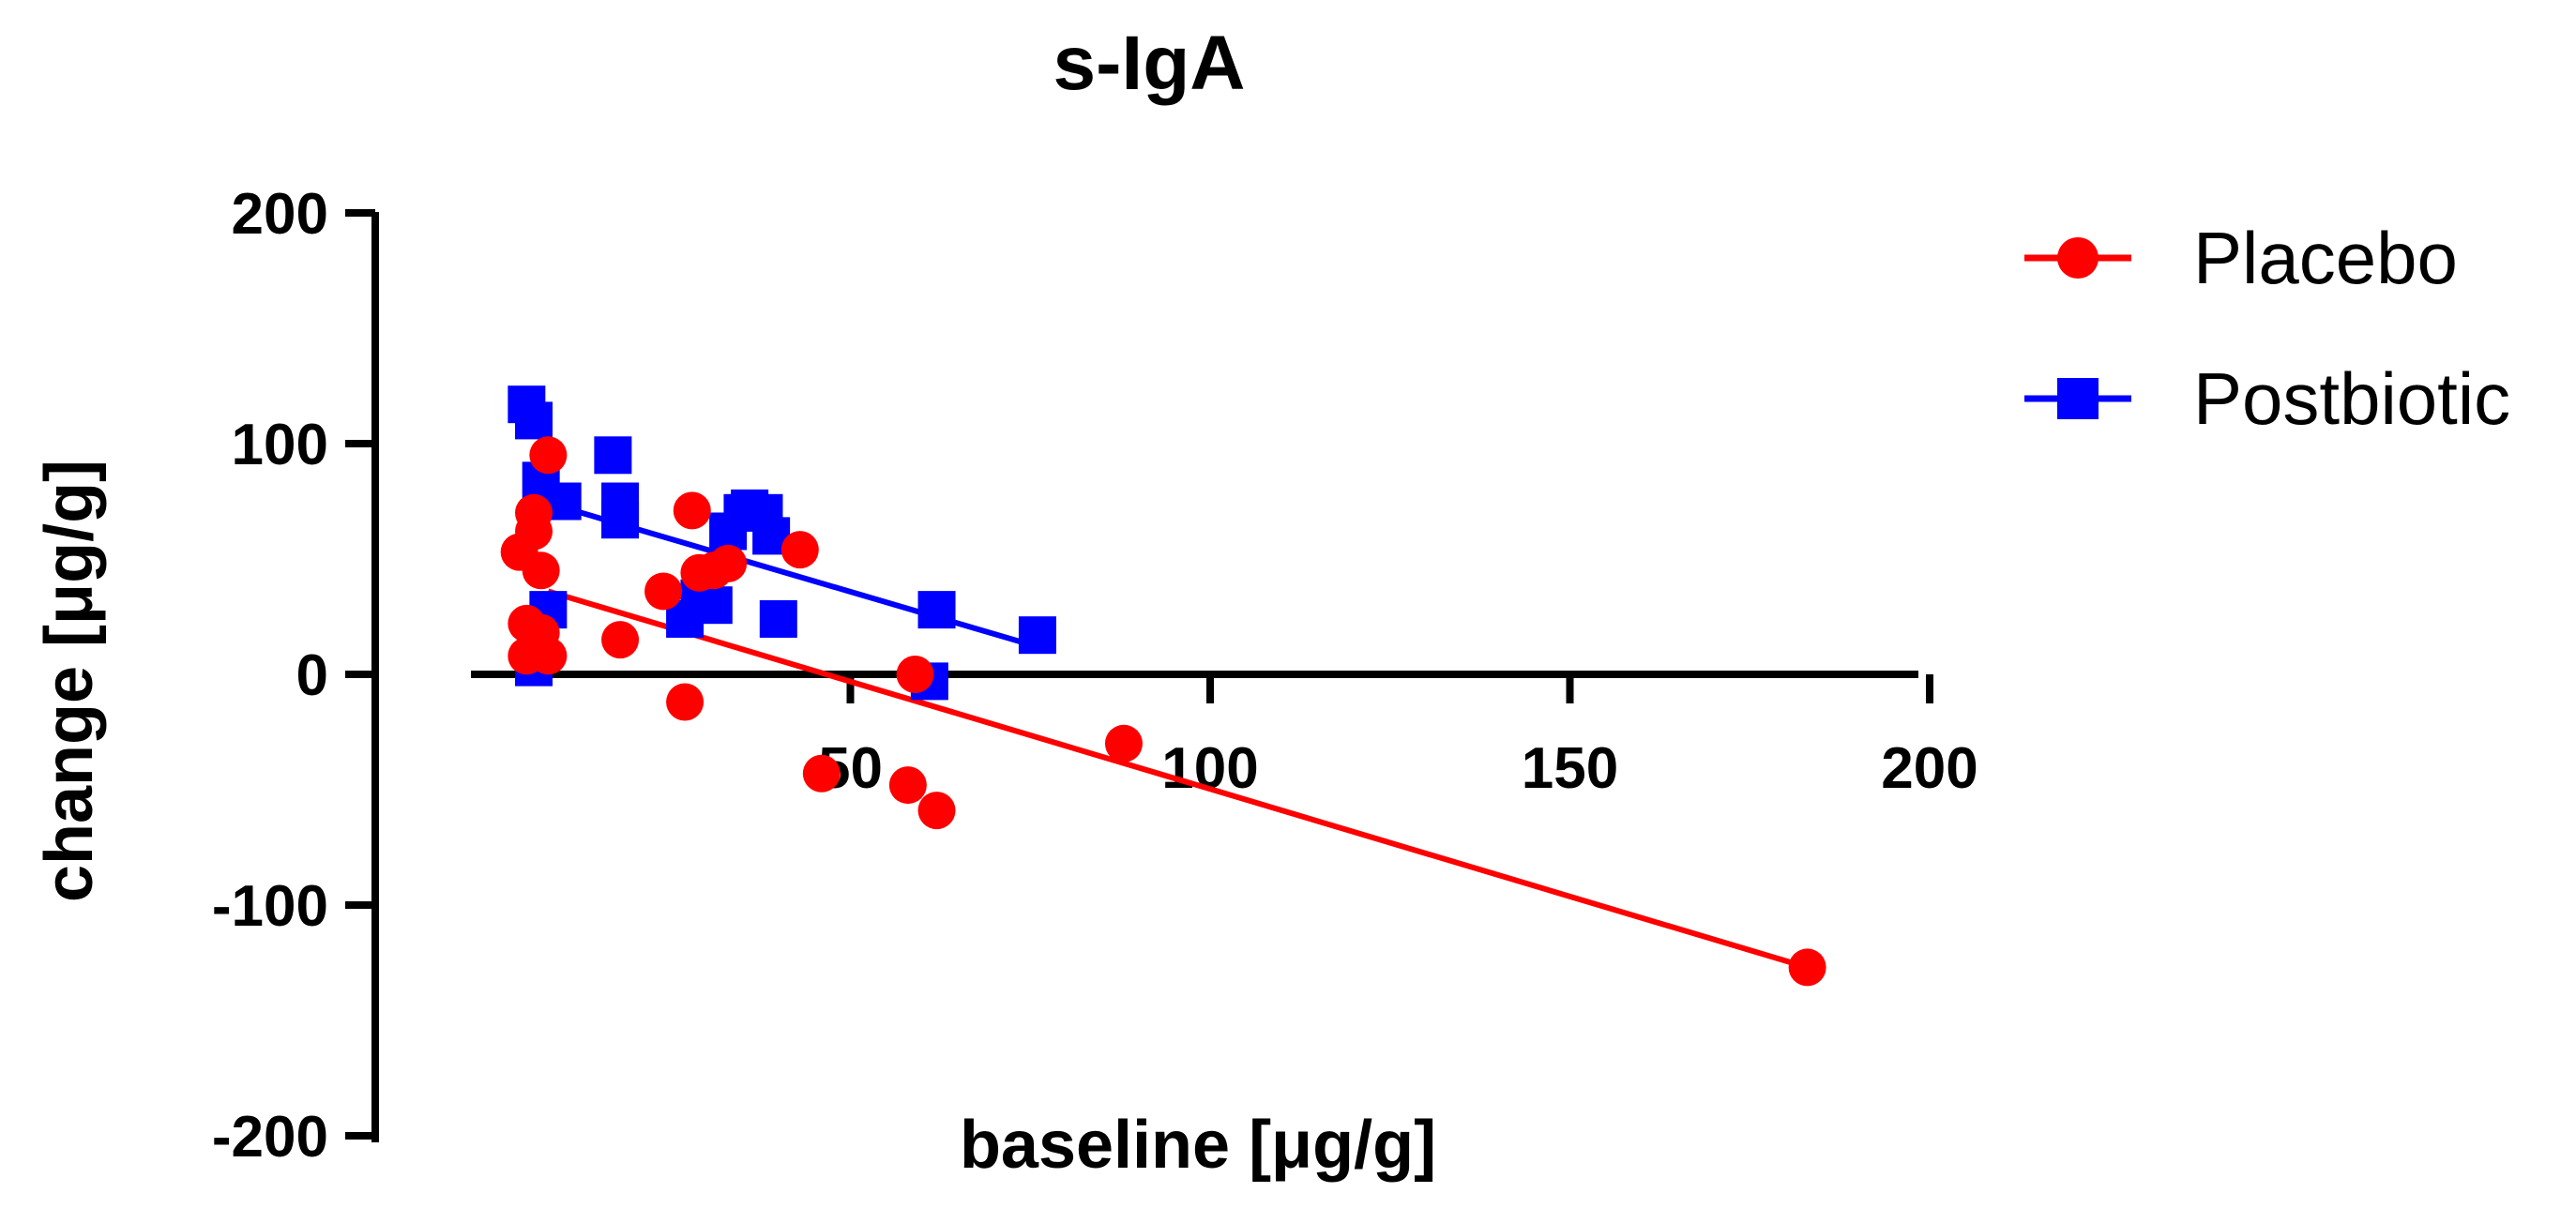  What do you see at coordinates (312, 675) in the screenshot?
I see `y-tick-label: 0` at bounding box center [312, 675].